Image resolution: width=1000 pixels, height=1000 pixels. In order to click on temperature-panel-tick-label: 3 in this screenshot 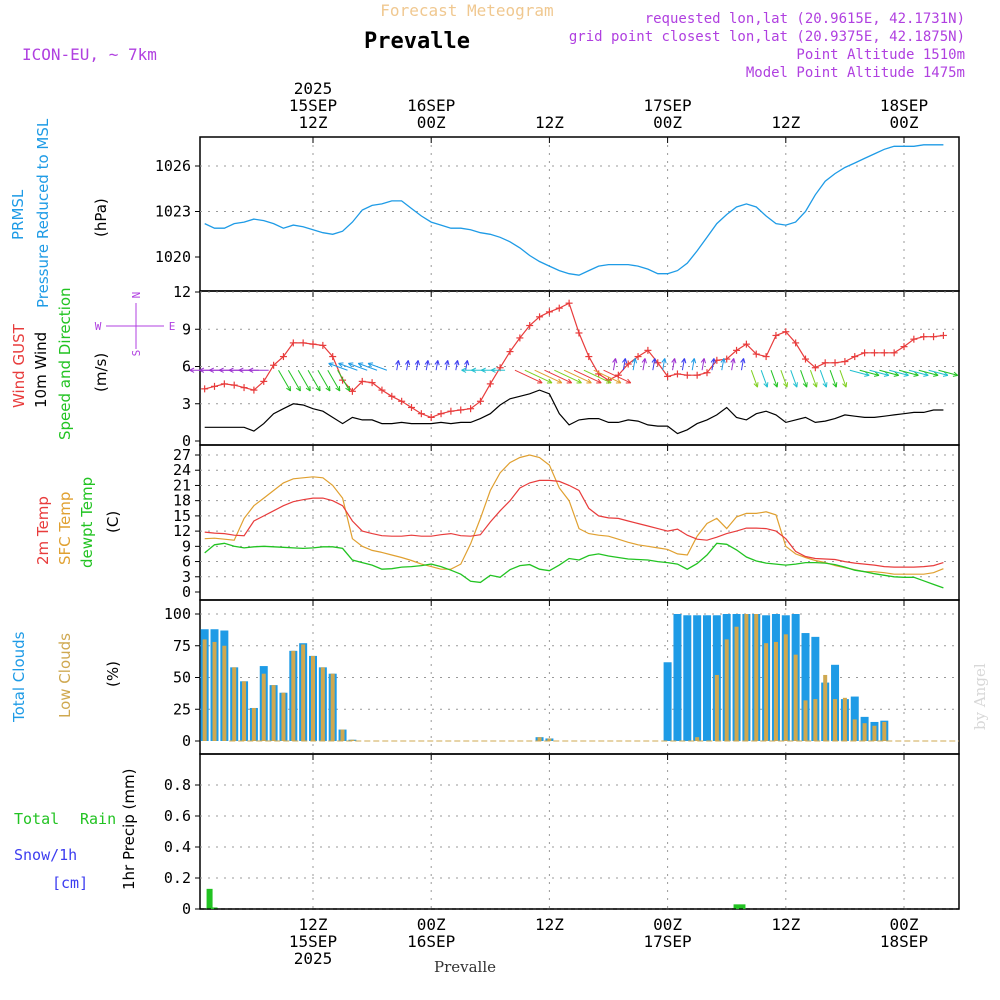, I will do `click(186, 577)`.